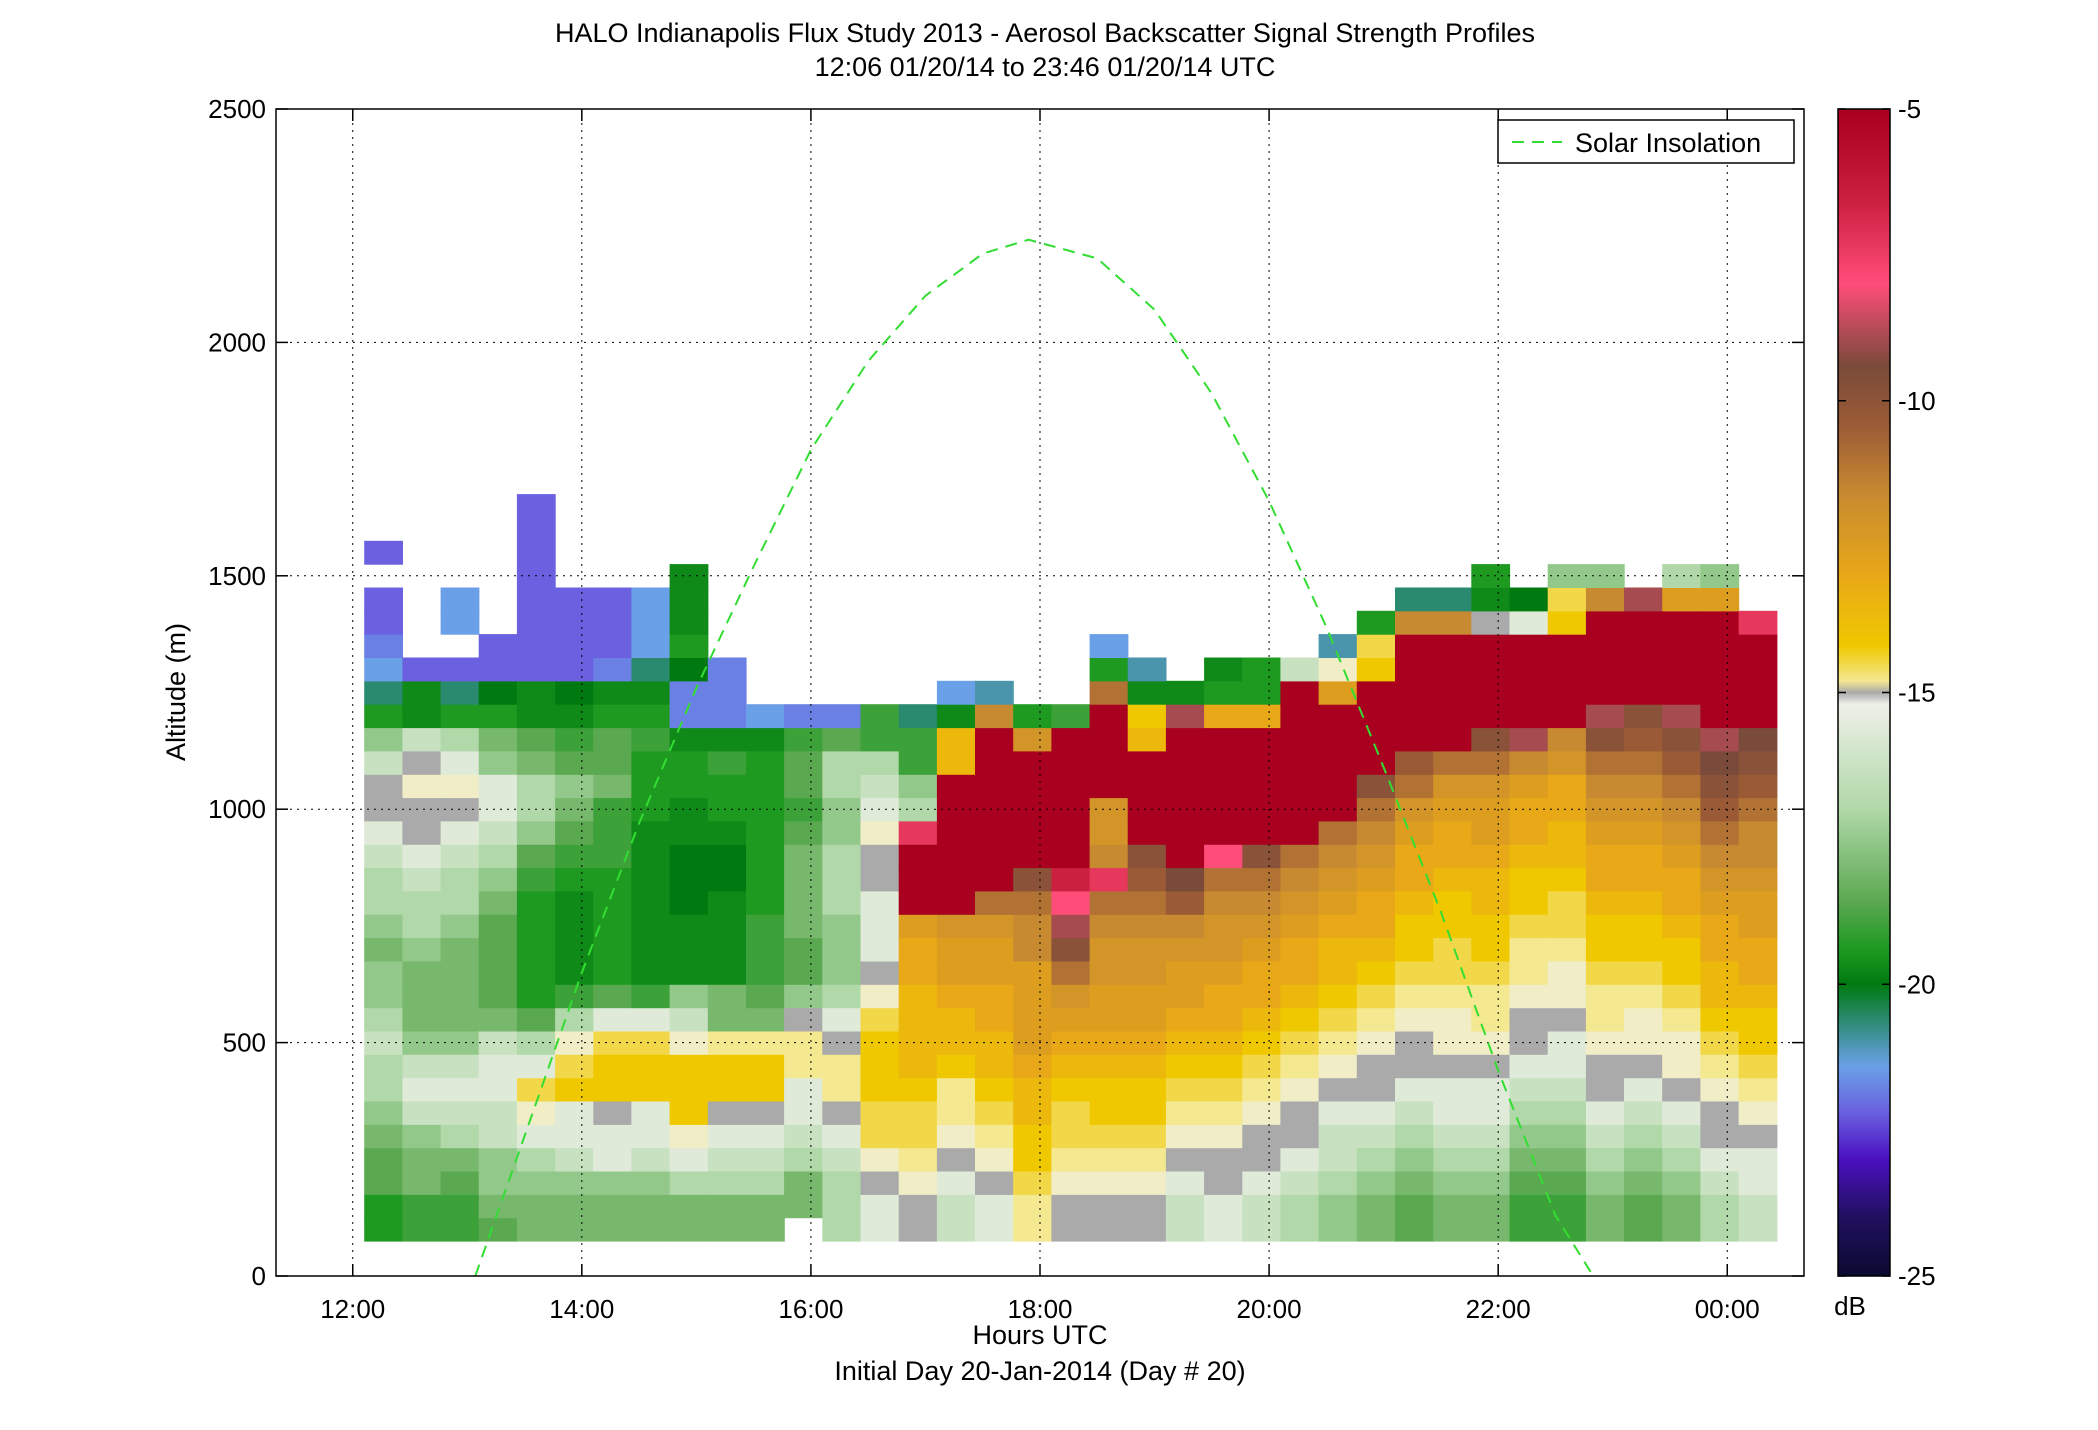 The width and height of the screenshot is (2098, 1430). I want to click on chart-subtitle: 12:06 01/20/14 to 23:46 01/20/14 UTC, so click(1045, 67).